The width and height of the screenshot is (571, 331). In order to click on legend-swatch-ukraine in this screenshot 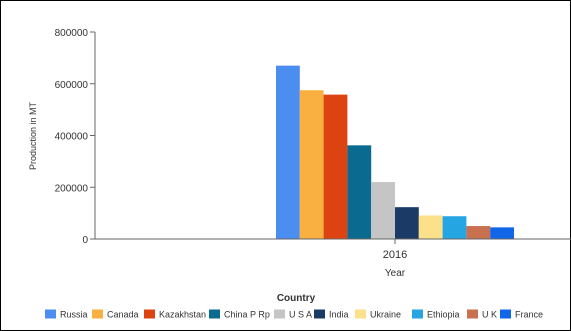, I will do `click(360, 314)`.